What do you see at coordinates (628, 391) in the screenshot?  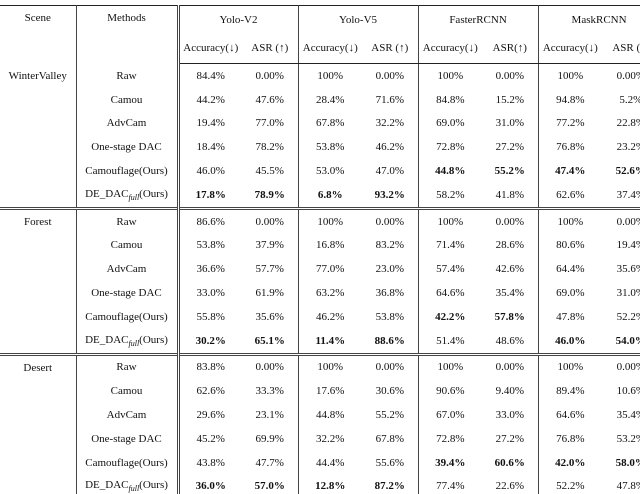 I see `value-text: 10.6%` at bounding box center [628, 391].